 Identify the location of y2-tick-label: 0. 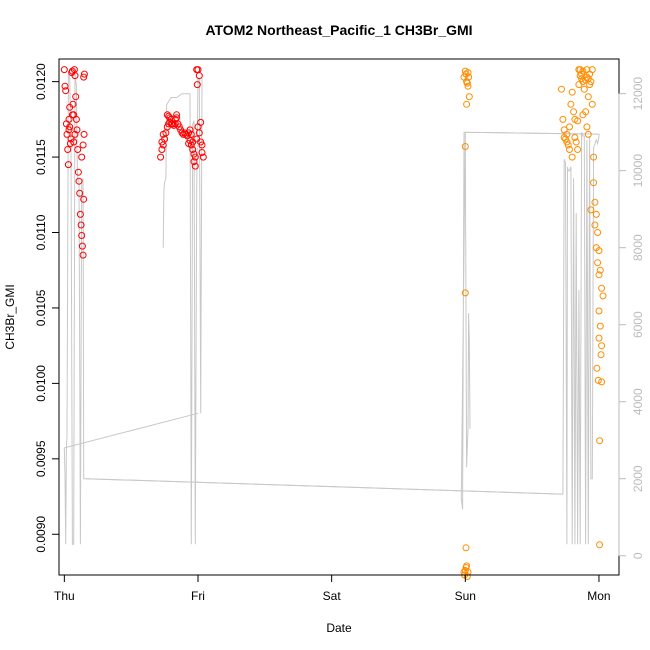
(638, 555).